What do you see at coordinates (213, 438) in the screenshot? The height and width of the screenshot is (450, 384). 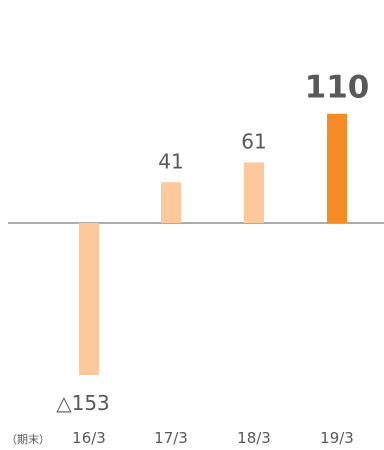 I see `category-labels-group: 16/3 17/3 18/3 19/3` at bounding box center [213, 438].